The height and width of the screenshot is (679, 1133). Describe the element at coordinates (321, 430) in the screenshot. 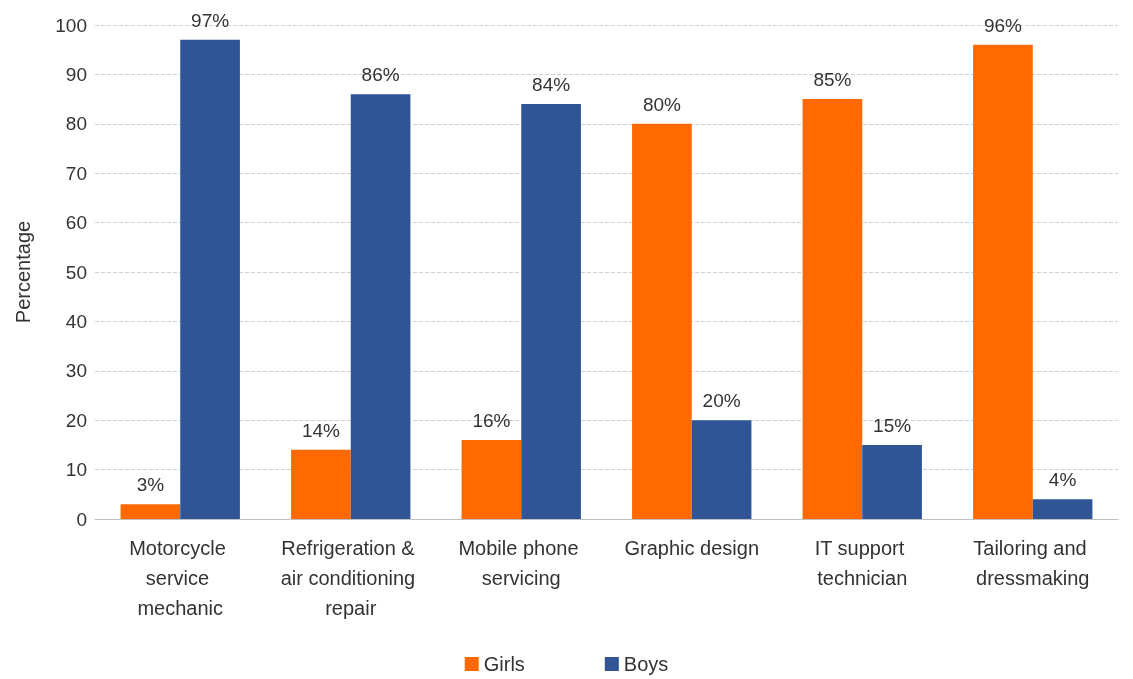

I see `data-label: 14%` at that location.